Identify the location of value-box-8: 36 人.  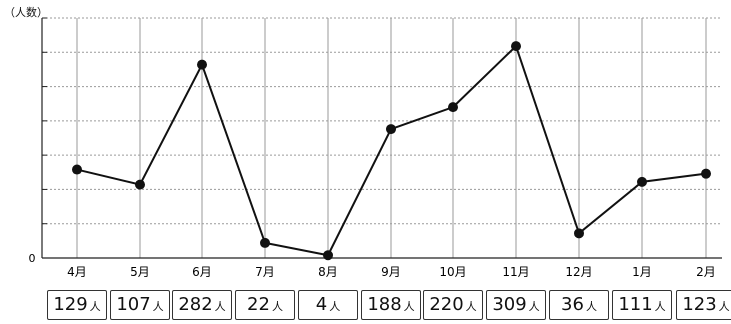
(579, 305).